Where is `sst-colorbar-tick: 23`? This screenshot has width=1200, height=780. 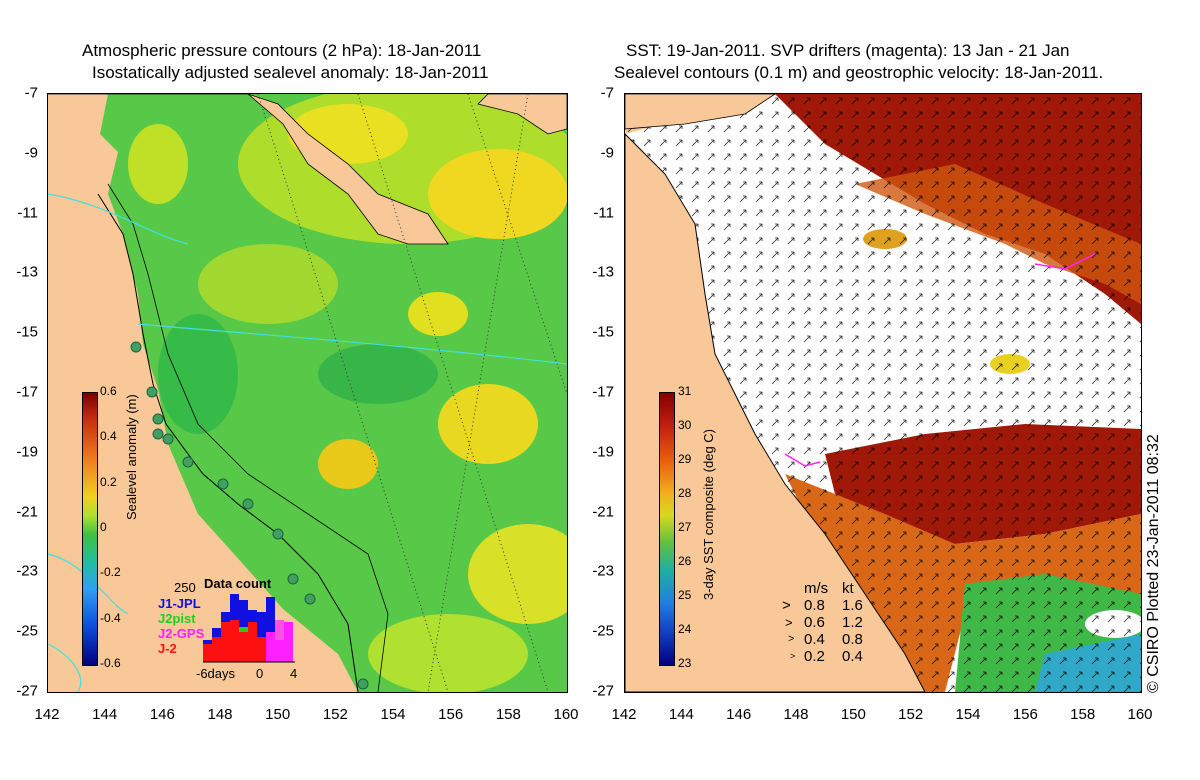
sst-colorbar-tick: 23 is located at coordinates (685, 663).